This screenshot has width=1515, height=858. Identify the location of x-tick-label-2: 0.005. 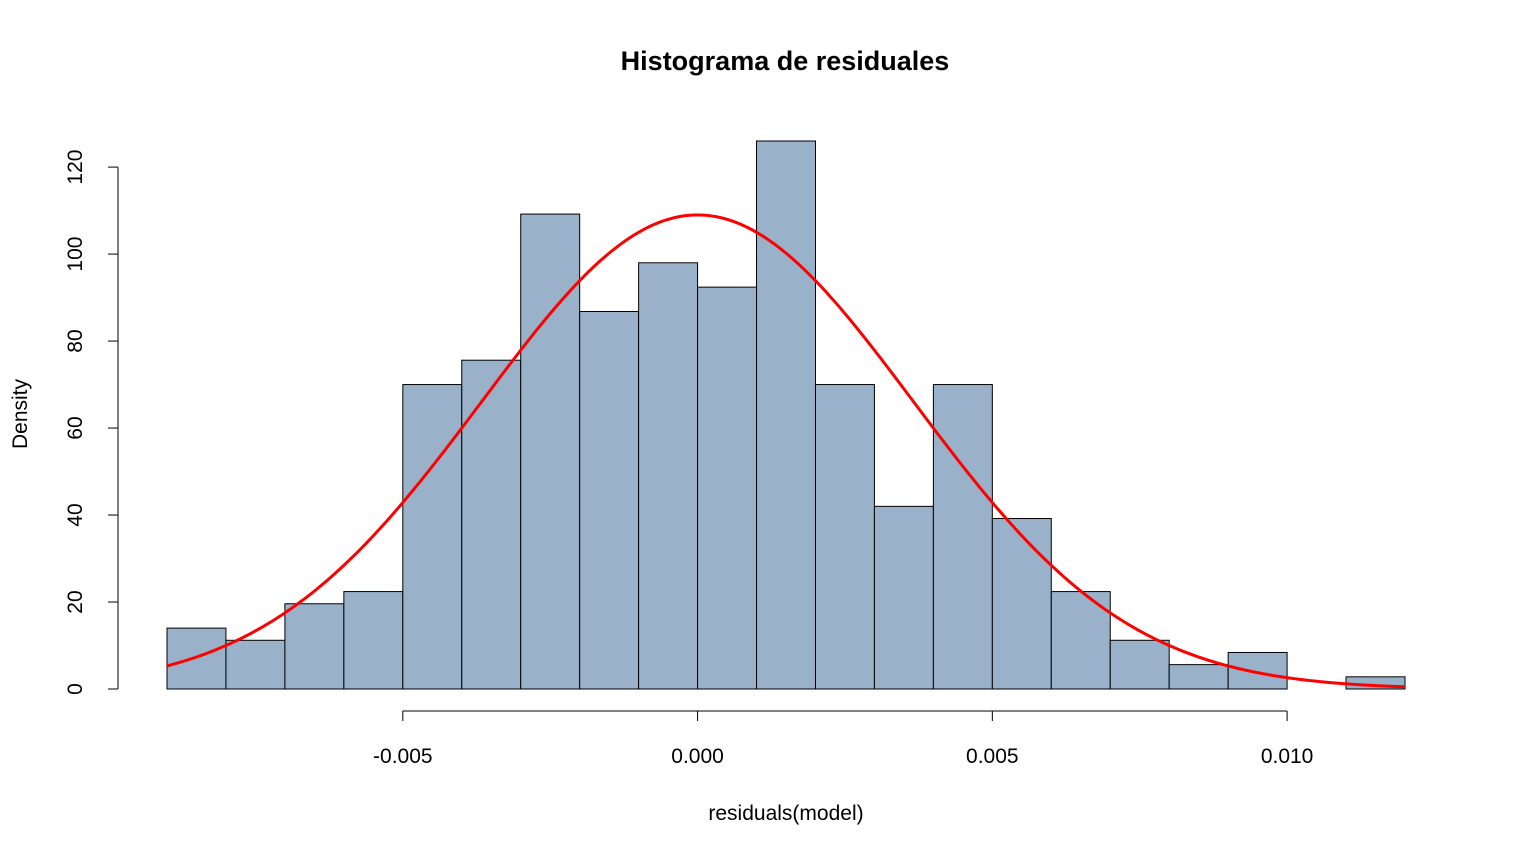
(992, 756).